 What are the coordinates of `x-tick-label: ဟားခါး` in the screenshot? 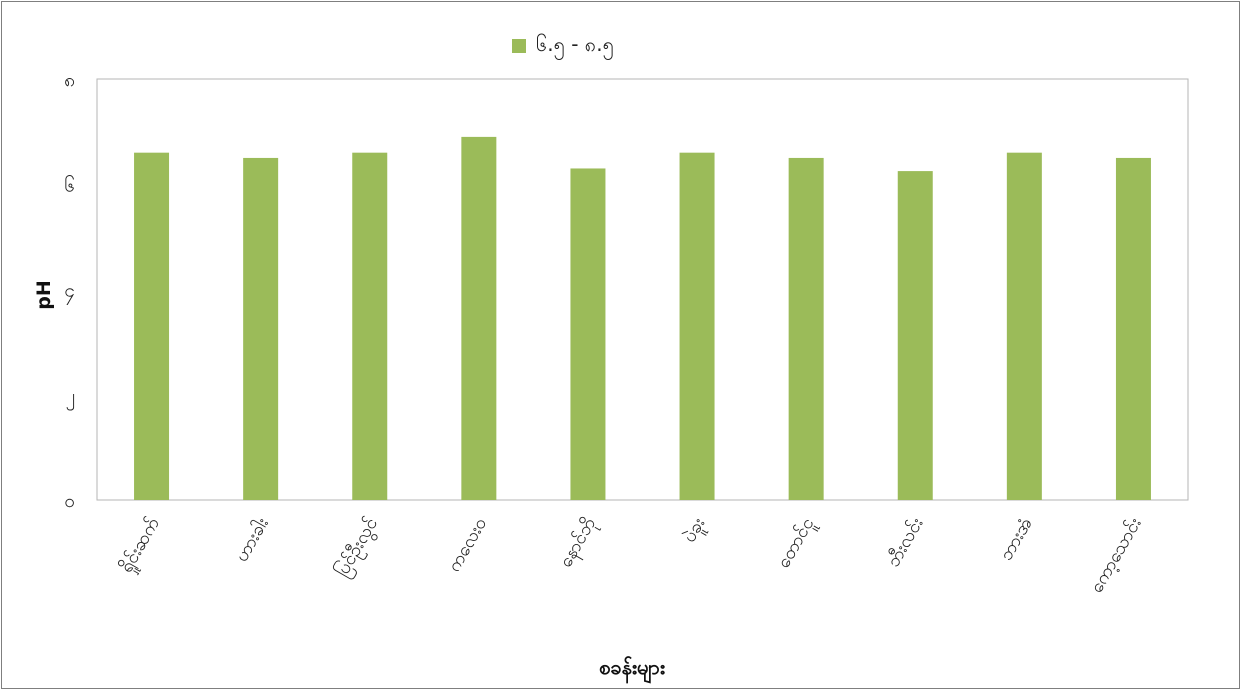 It's located at (252, 540).